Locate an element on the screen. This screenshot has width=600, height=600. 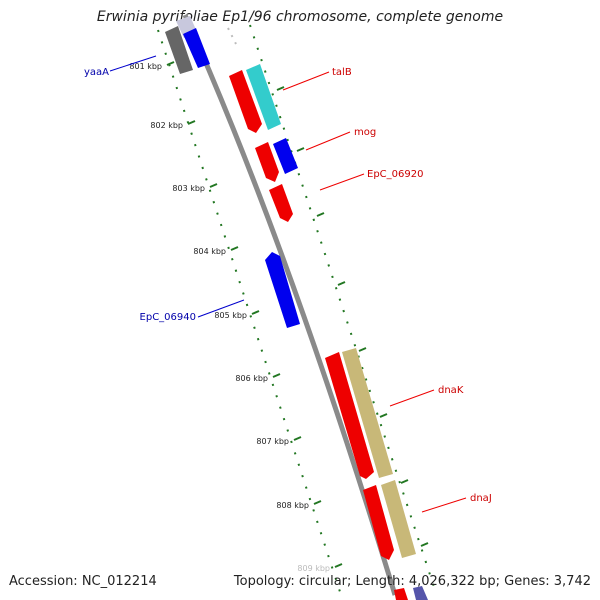
tick-label: 806 kbp is located at coordinates (251, 378).